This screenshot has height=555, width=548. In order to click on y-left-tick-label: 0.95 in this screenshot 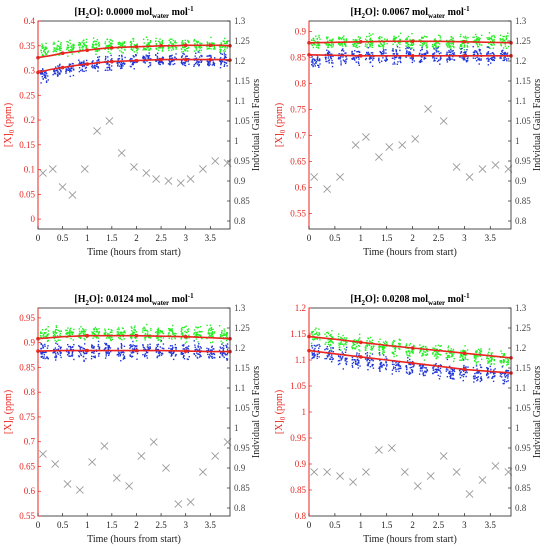, I will do `click(298, 438)`.